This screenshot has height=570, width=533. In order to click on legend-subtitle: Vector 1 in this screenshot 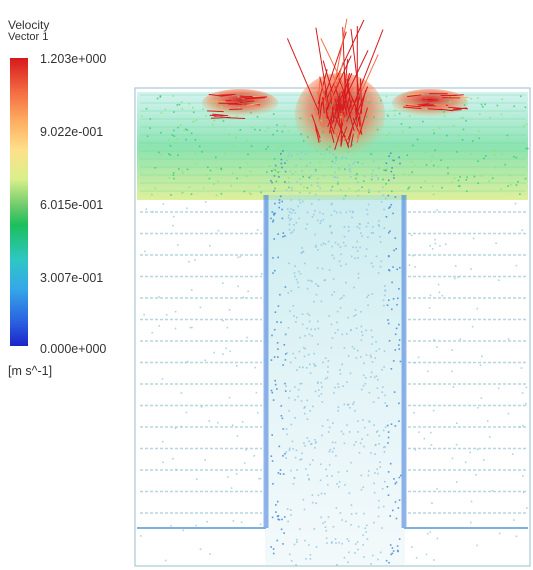, I will do `click(28, 37)`.